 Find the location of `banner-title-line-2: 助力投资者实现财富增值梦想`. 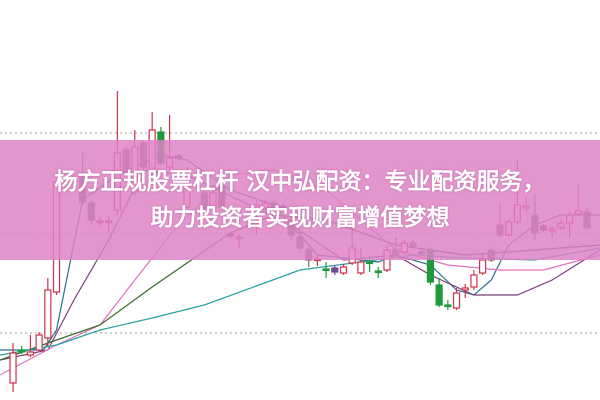

banner-title-line-2: 助力投资者实现财富增值梦想 is located at coordinates (300, 218).